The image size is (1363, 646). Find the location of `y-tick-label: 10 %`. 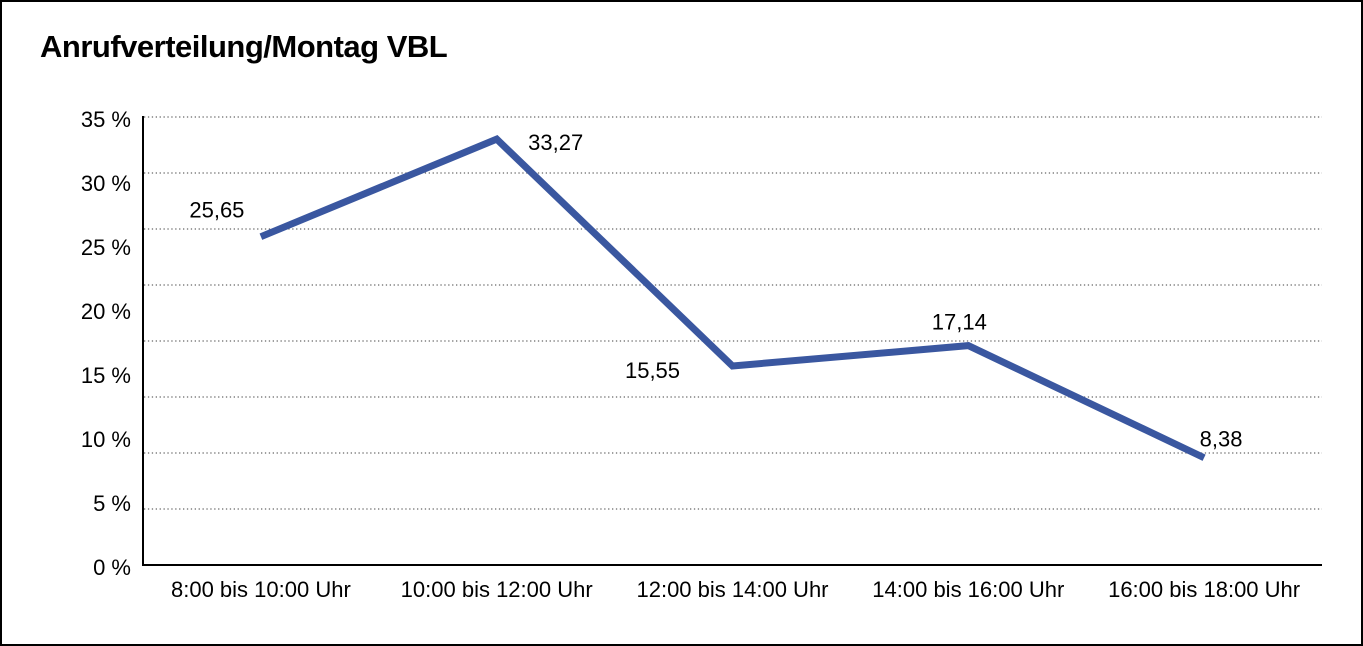

y-tick-label: 10 % is located at coordinates (106, 439).